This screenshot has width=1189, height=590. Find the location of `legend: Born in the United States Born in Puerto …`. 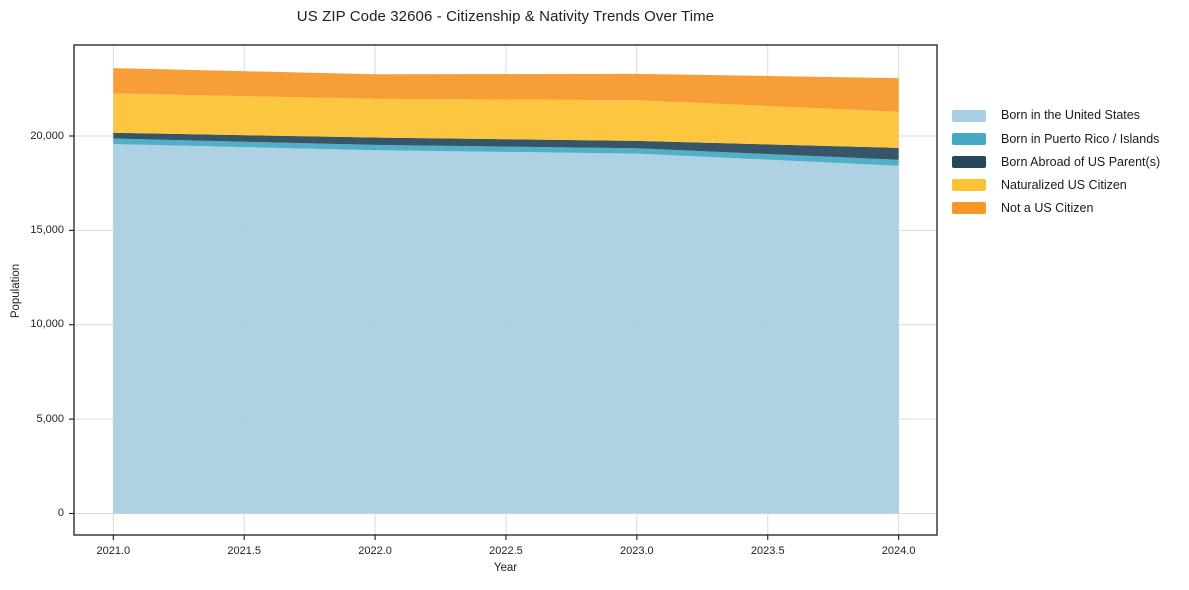

legend: Born in the United States Born in Puerto … is located at coordinates (1056, 162).